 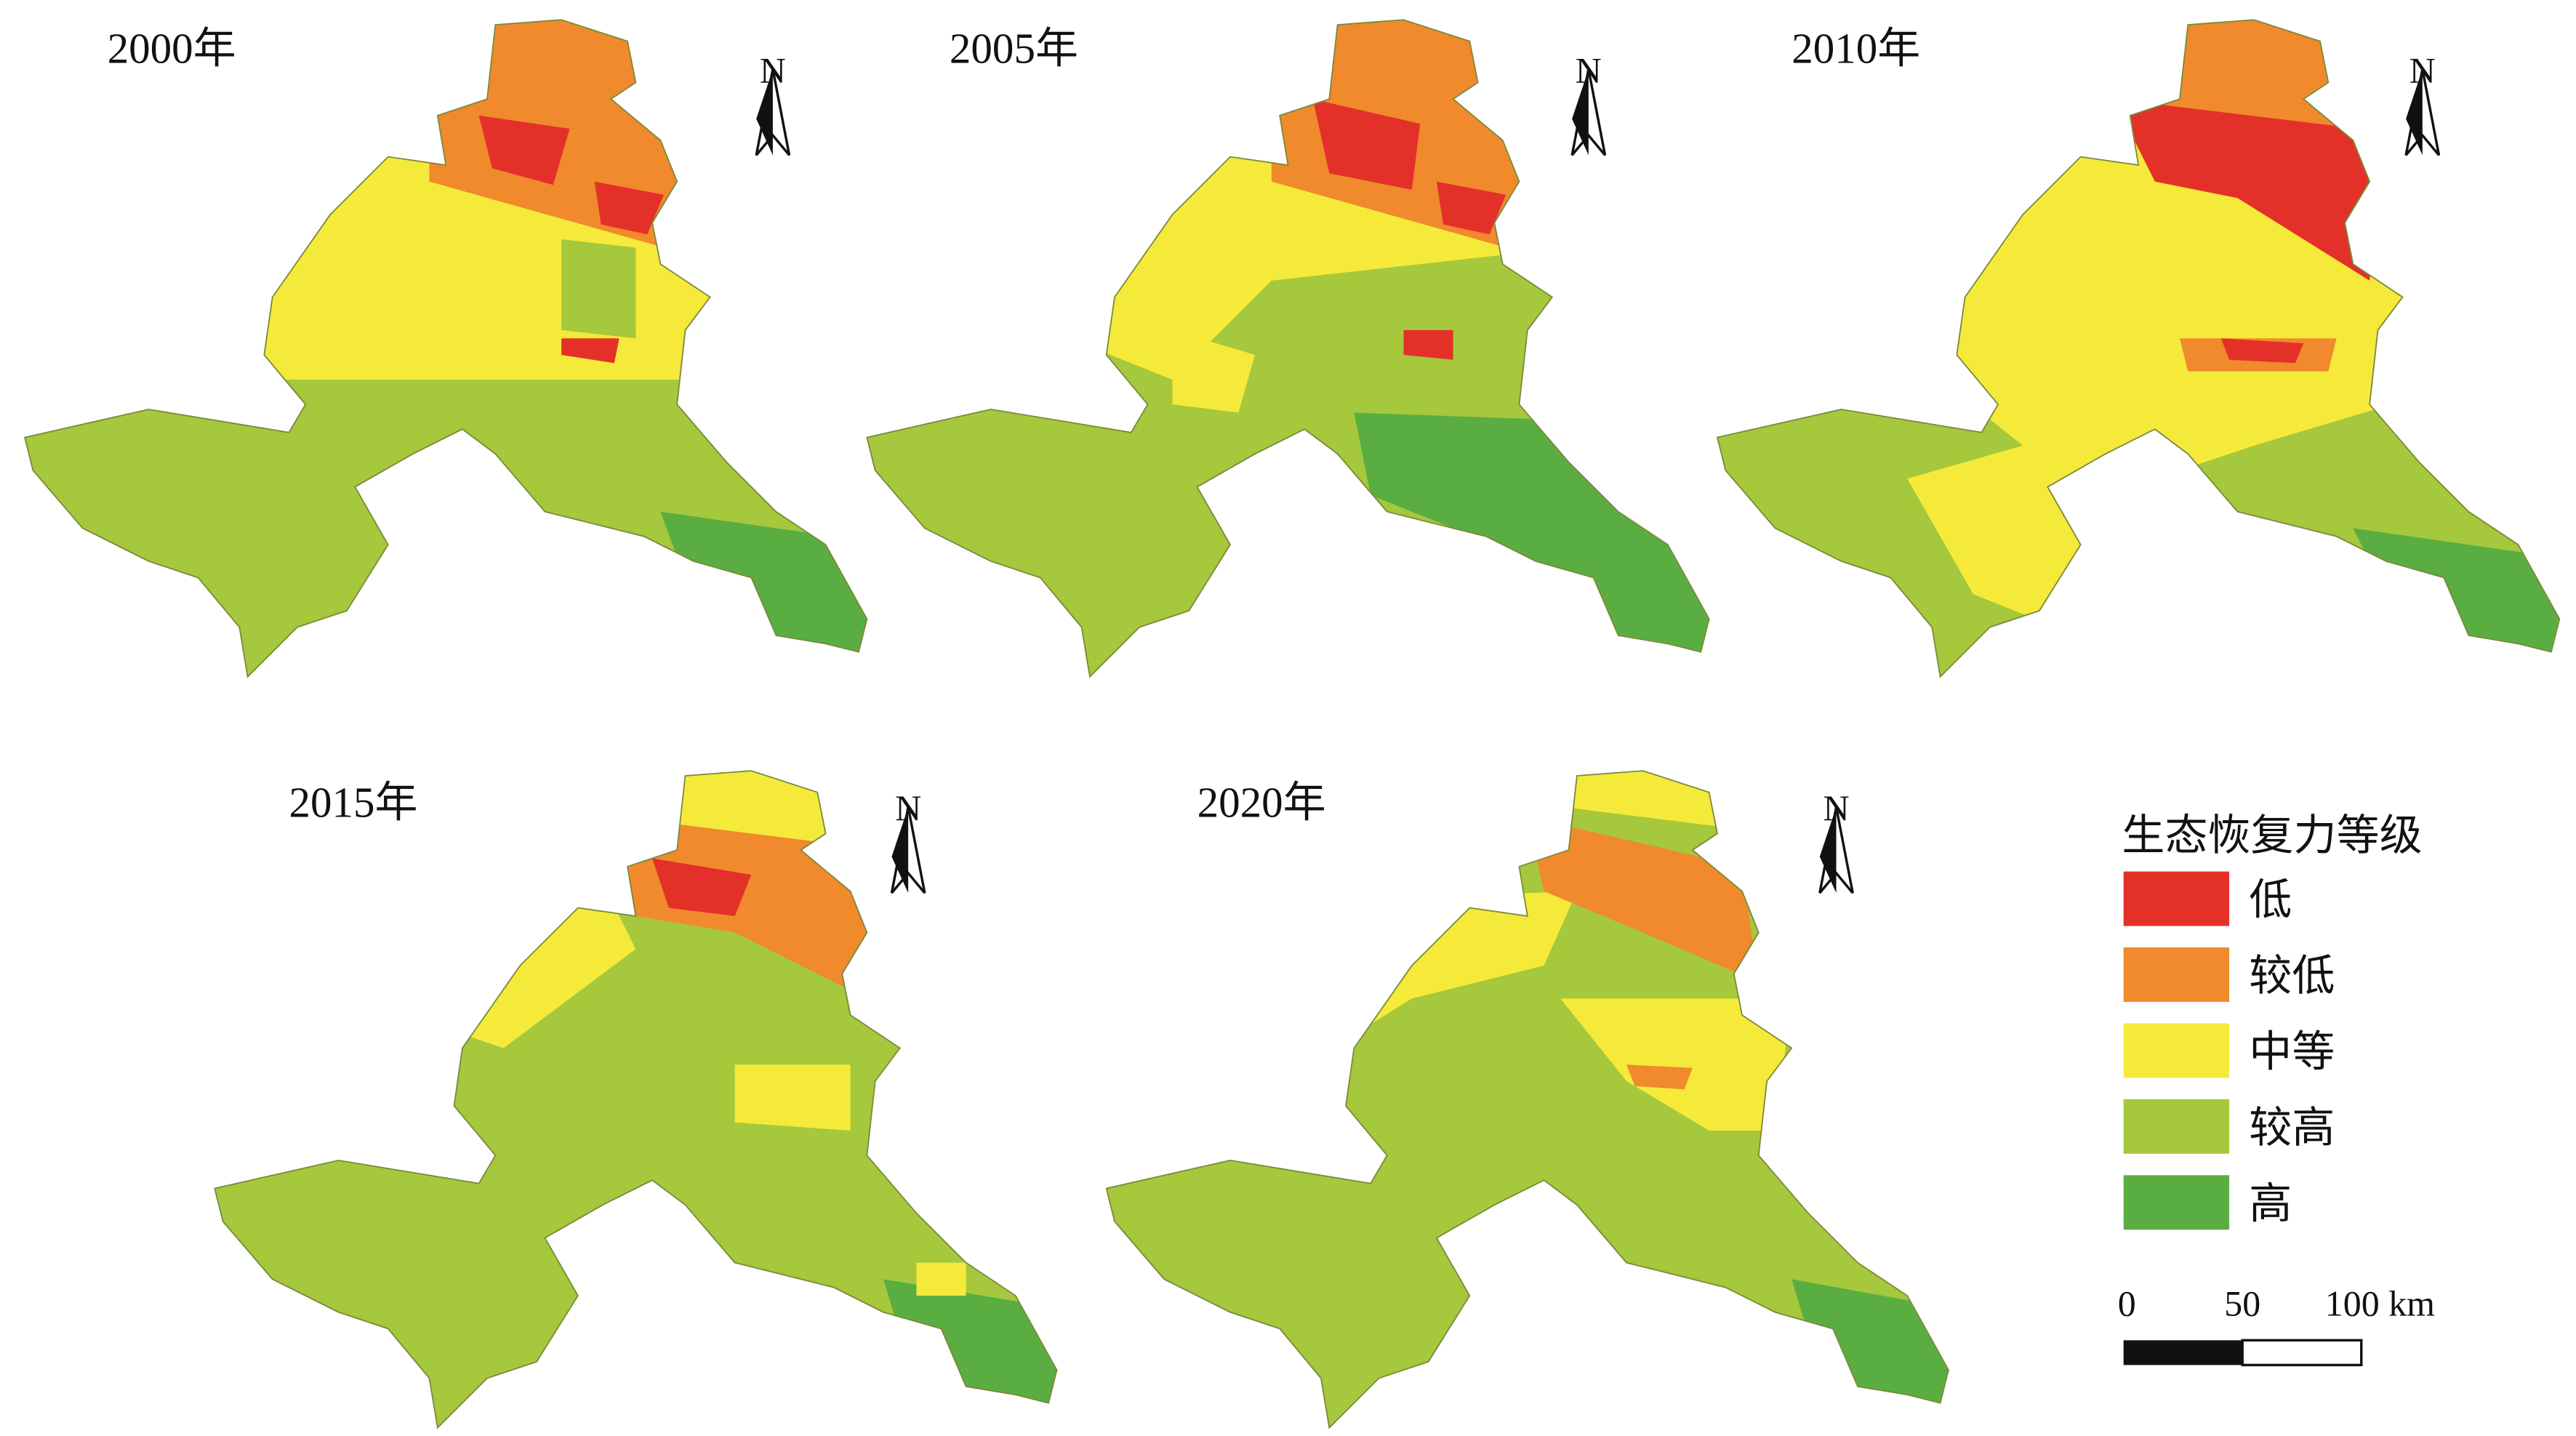 What do you see at coordinates (2272, 835) in the screenshot?
I see `legend-title: 生态恢复力等级` at bounding box center [2272, 835].